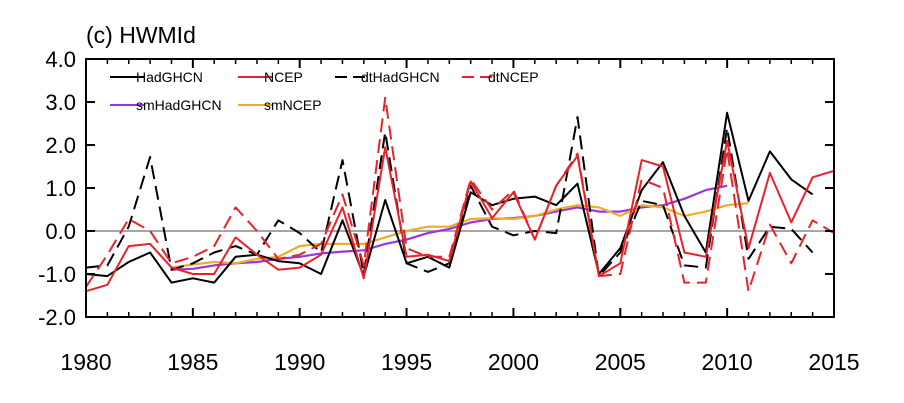 This screenshot has height=403, width=904. I want to click on legend-label-smncep: smNCEP, so click(293, 105).